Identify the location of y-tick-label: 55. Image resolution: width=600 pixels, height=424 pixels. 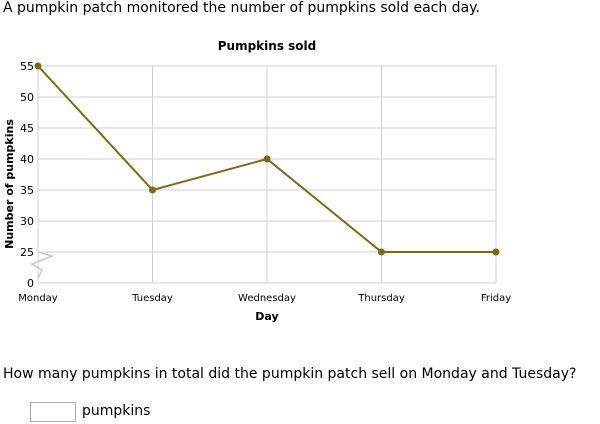
(27, 66).